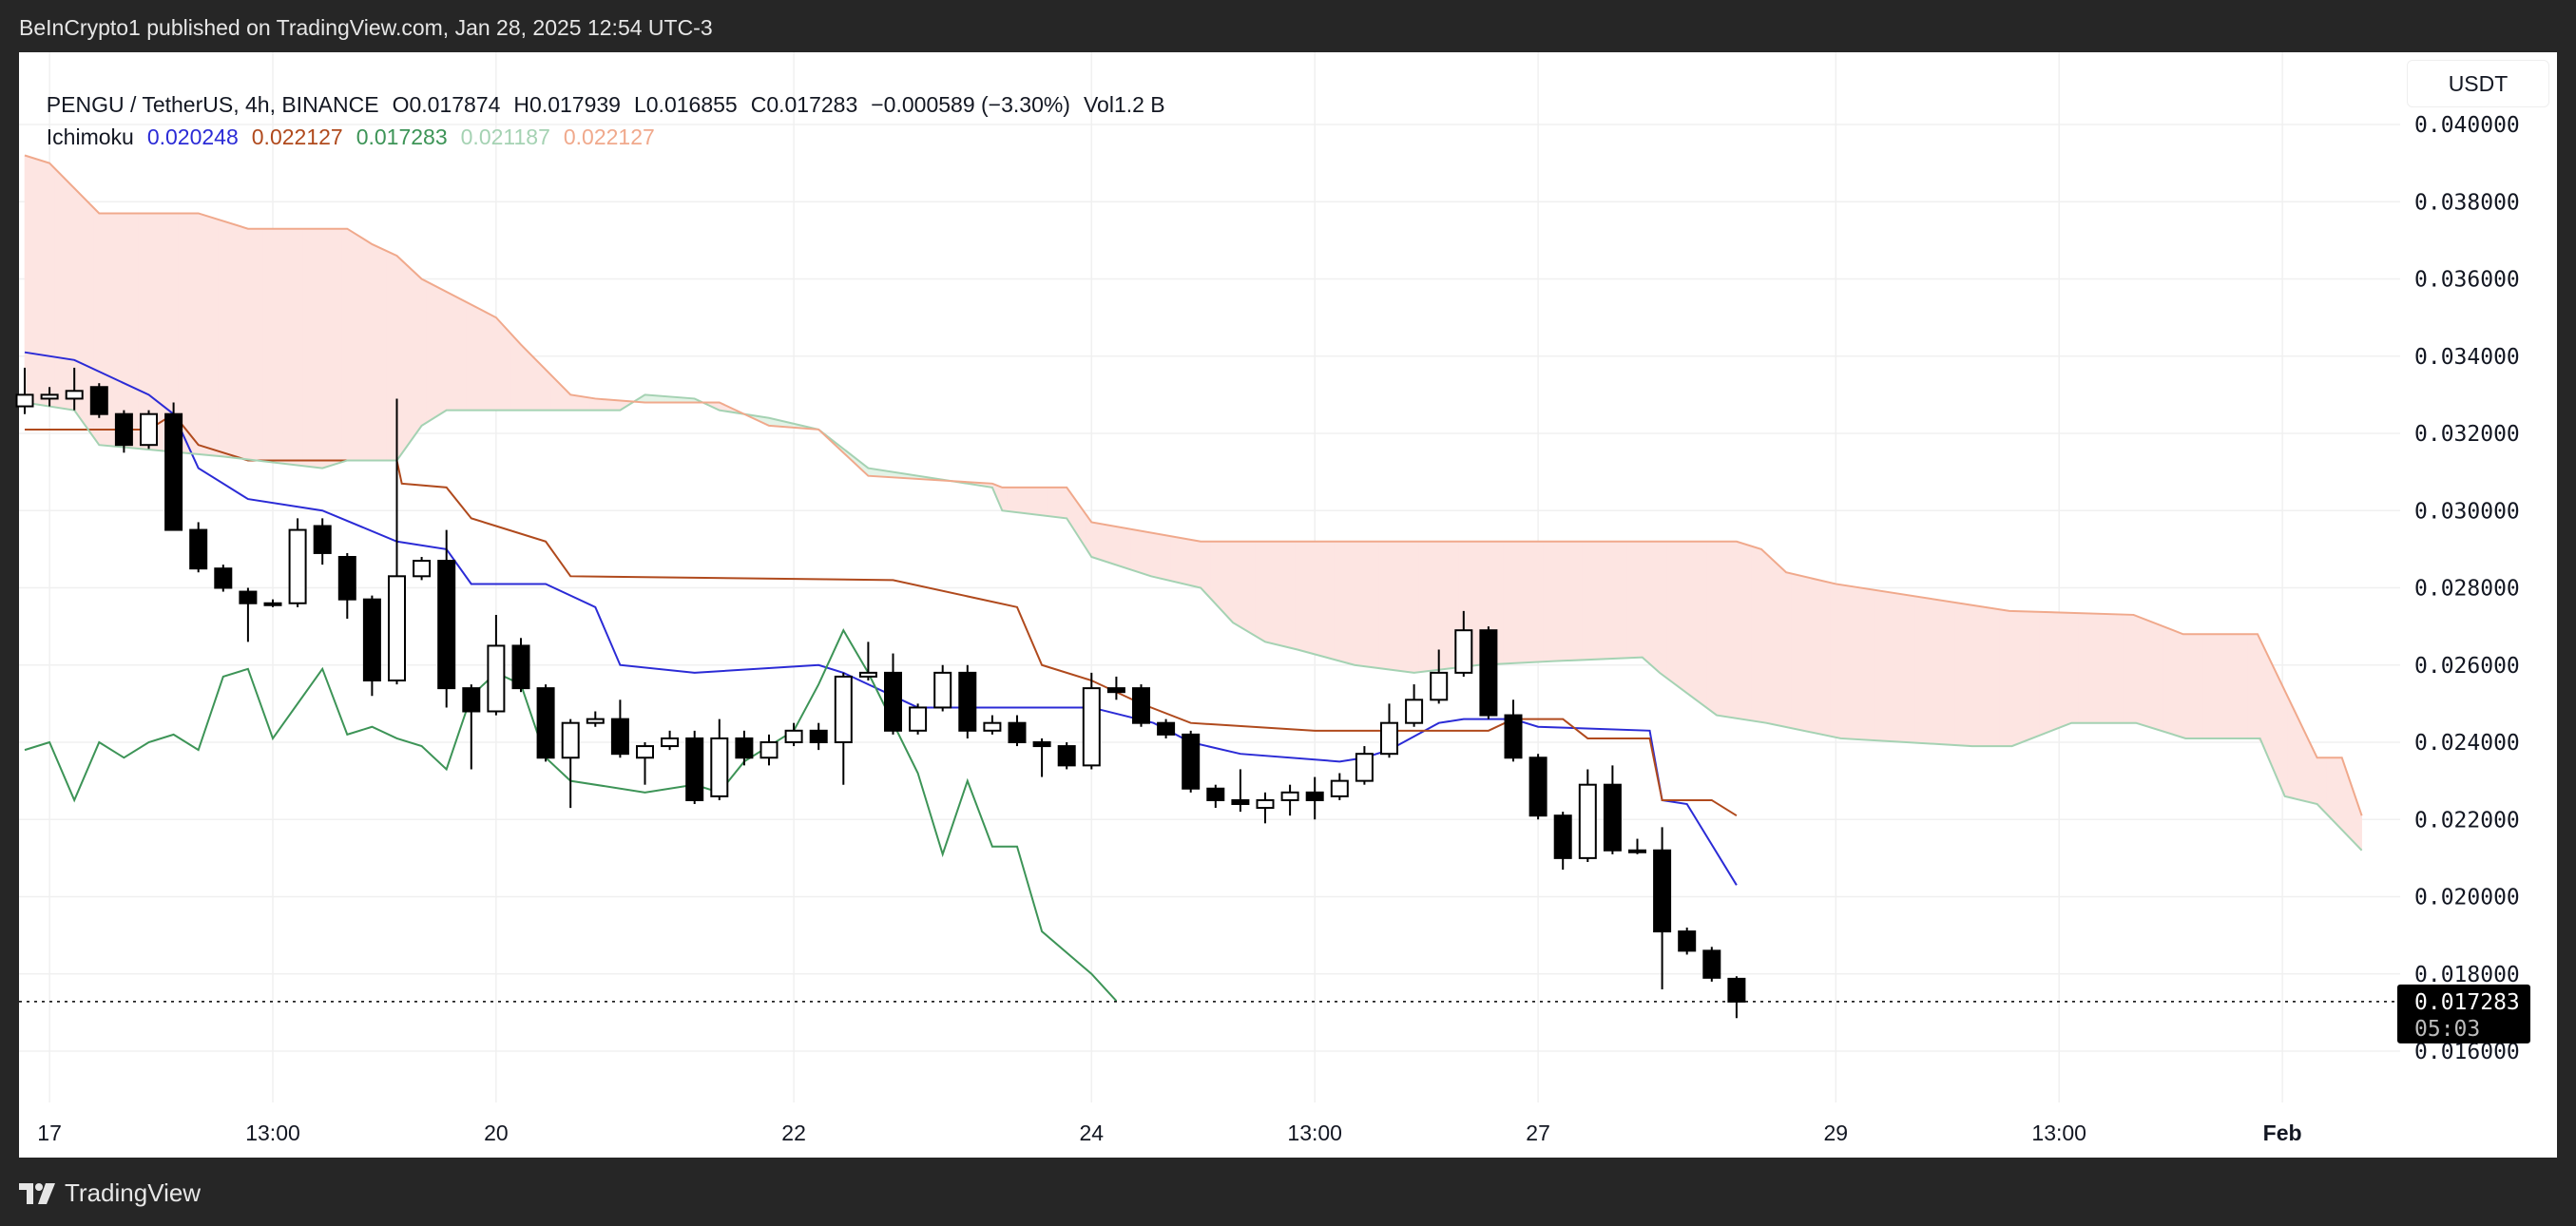  What do you see at coordinates (192, 137) in the screenshot?
I see `ichimoku-value: 0.020248` at bounding box center [192, 137].